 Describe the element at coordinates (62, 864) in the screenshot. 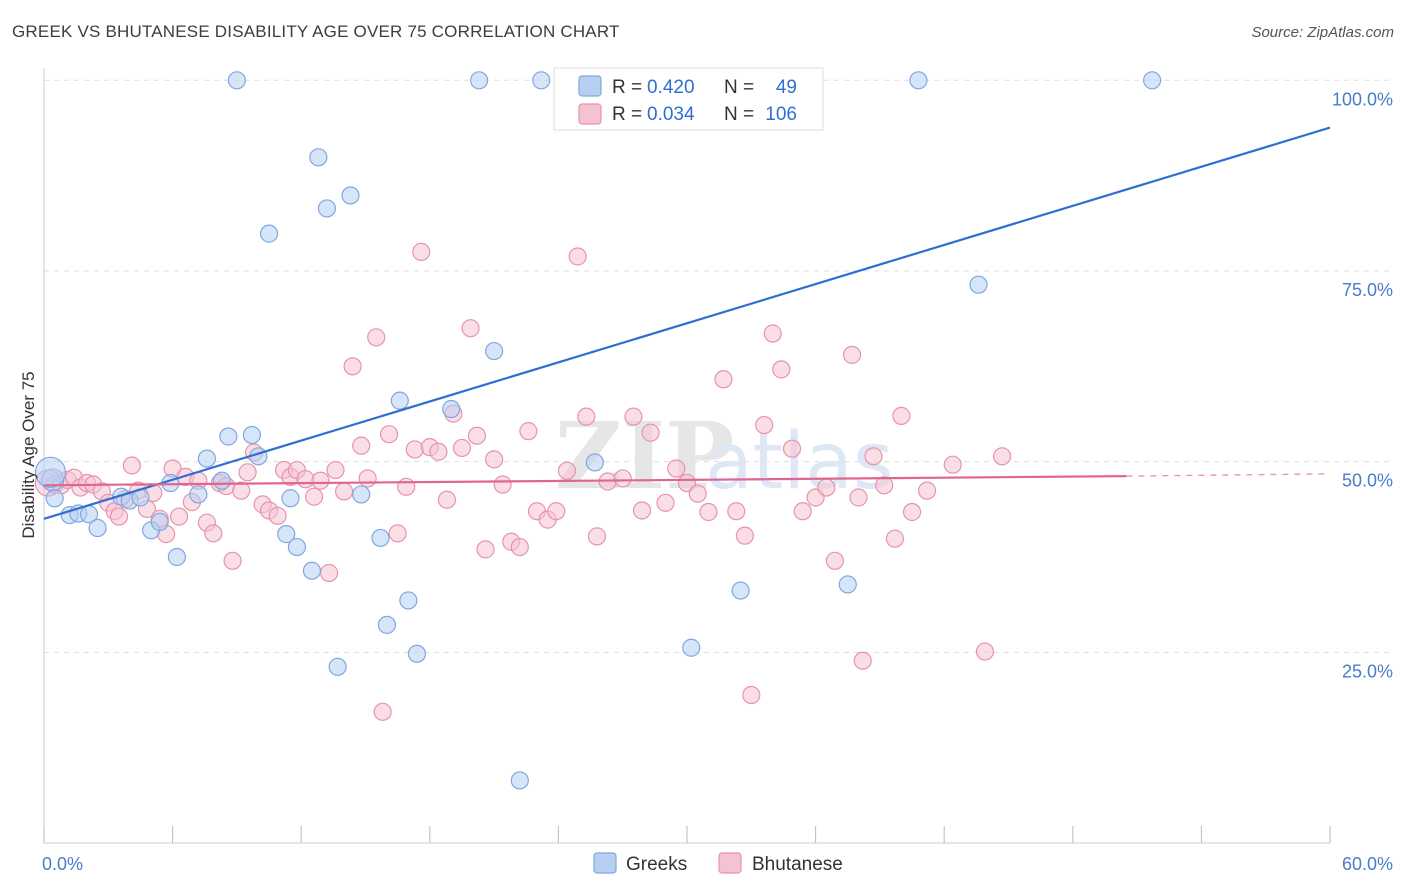

I see `x-tick-label-min: 0.0%` at that location.